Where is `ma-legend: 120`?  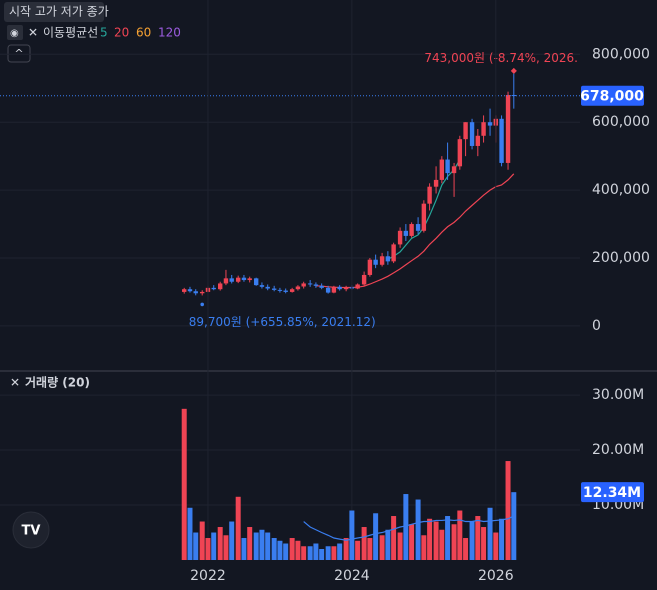
ma-legend: 120 is located at coordinates (169, 33).